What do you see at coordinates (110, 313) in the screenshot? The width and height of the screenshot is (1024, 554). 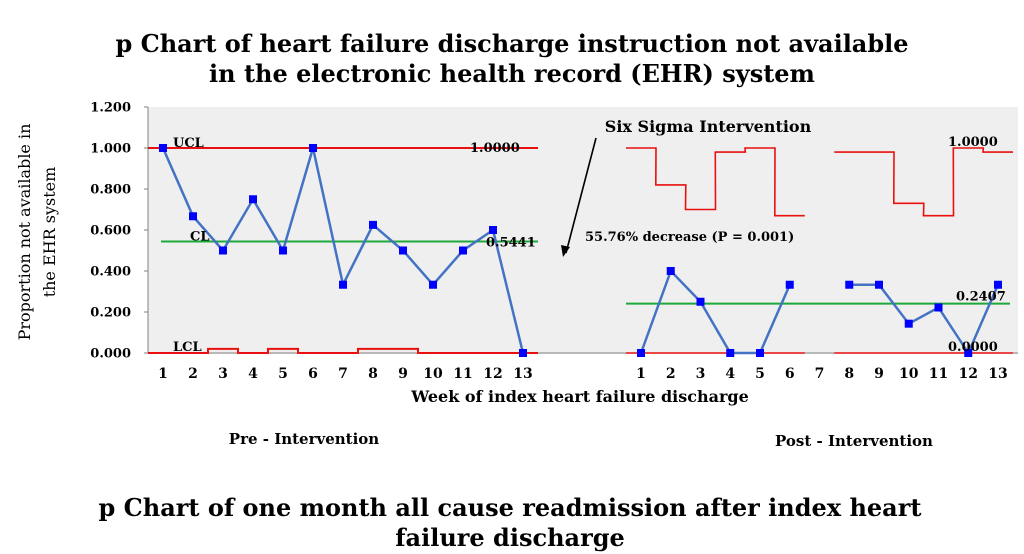 I see `y-tick-label: 0.200` at bounding box center [110, 313].